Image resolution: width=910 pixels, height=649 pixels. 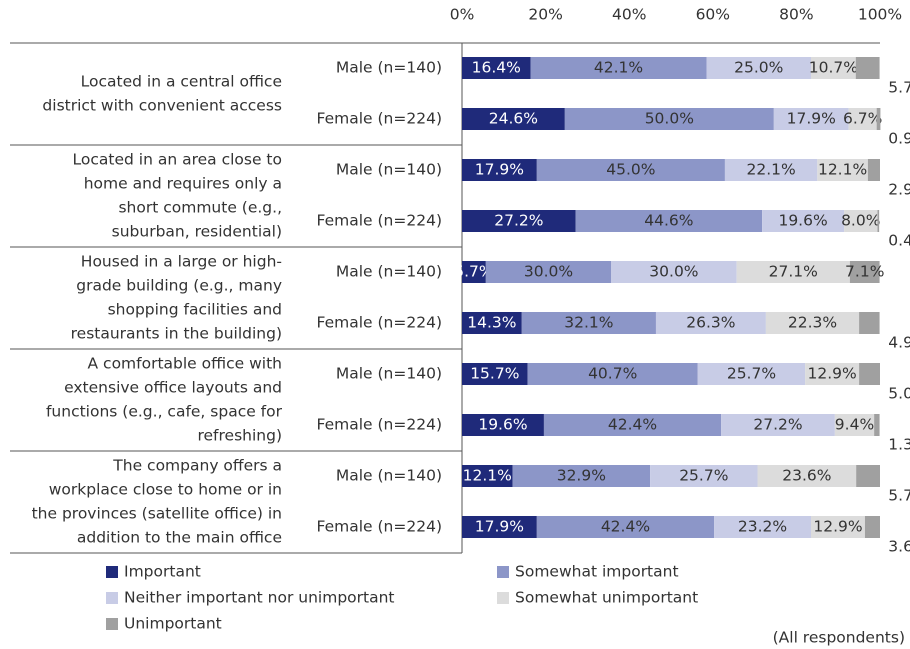 What do you see at coordinates (162, 572) in the screenshot?
I see `legend-label: Important` at bounding box center [162, 572].